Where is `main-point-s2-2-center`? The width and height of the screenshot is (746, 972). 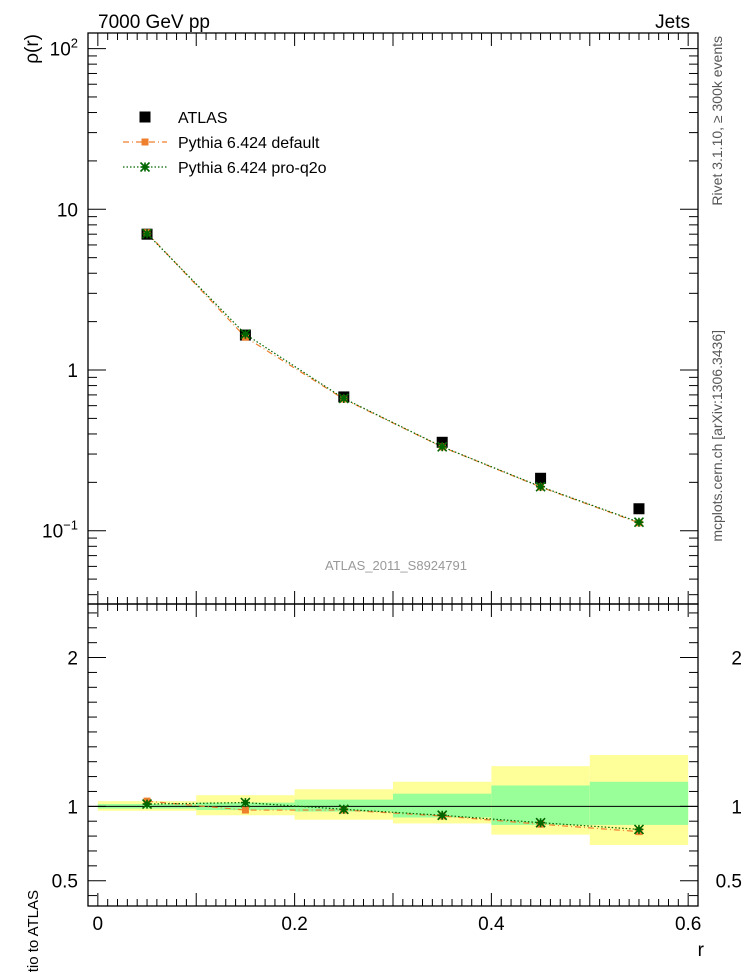
main-point-s2-2-center is located at coordinates (344, 398).